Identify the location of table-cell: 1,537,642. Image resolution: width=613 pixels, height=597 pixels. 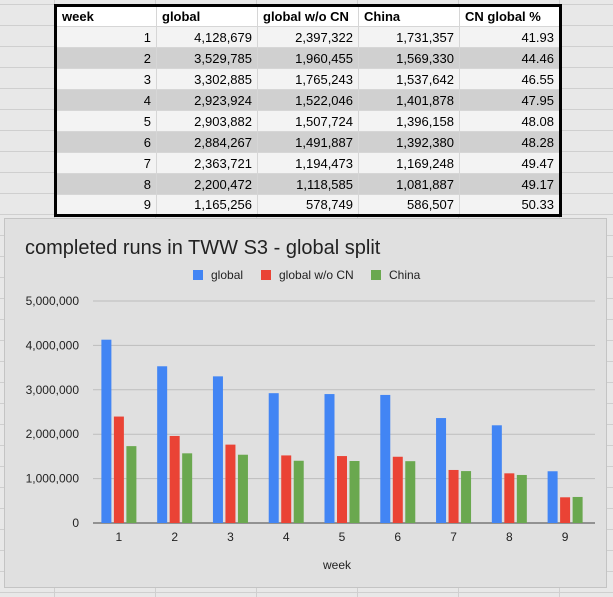
(409, 79).